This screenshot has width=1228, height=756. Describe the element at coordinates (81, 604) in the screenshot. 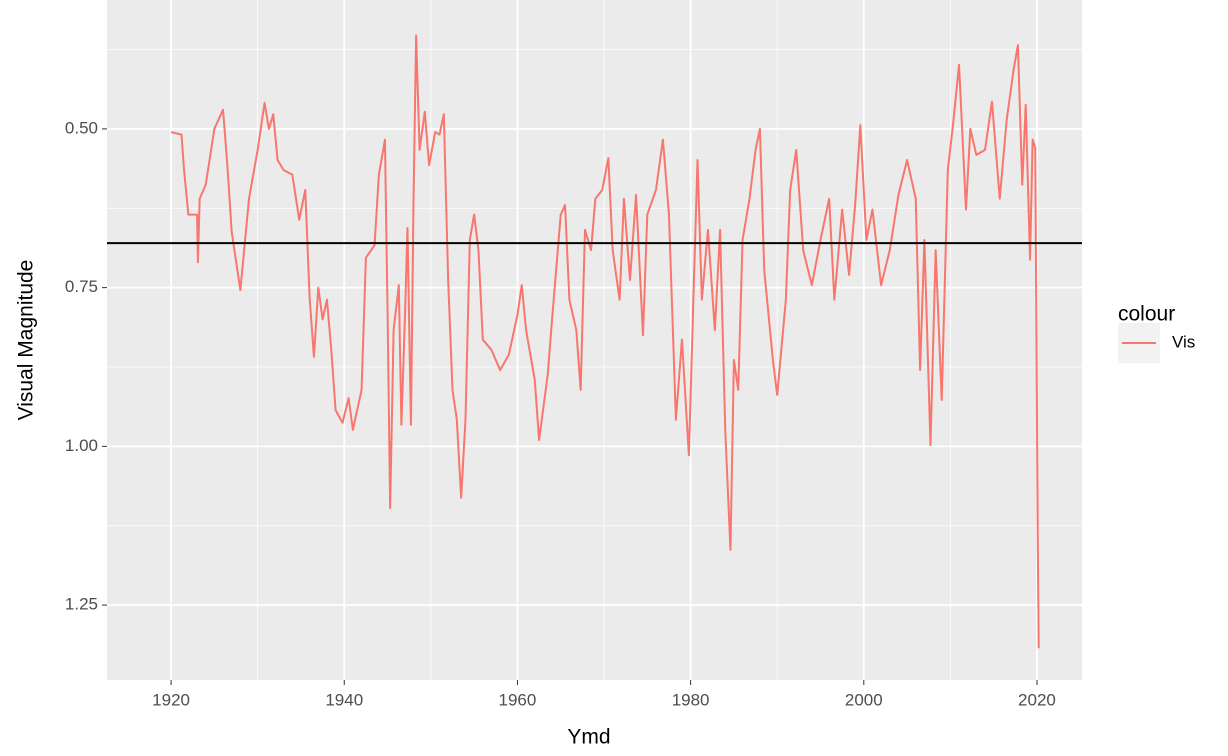

I see `y-tick-label: 1.25` at that location.